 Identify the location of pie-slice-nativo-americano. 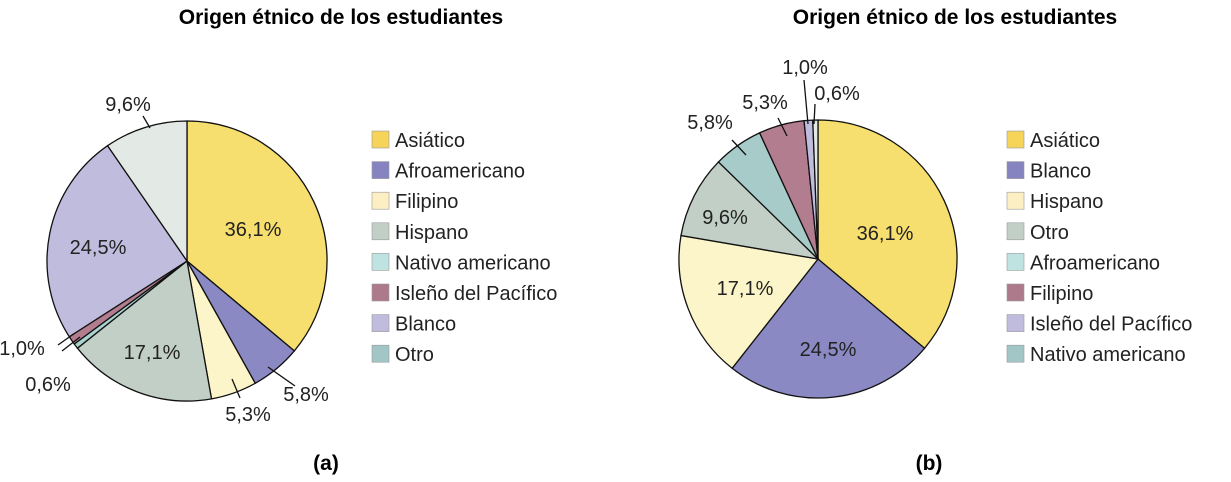
(815, 189).